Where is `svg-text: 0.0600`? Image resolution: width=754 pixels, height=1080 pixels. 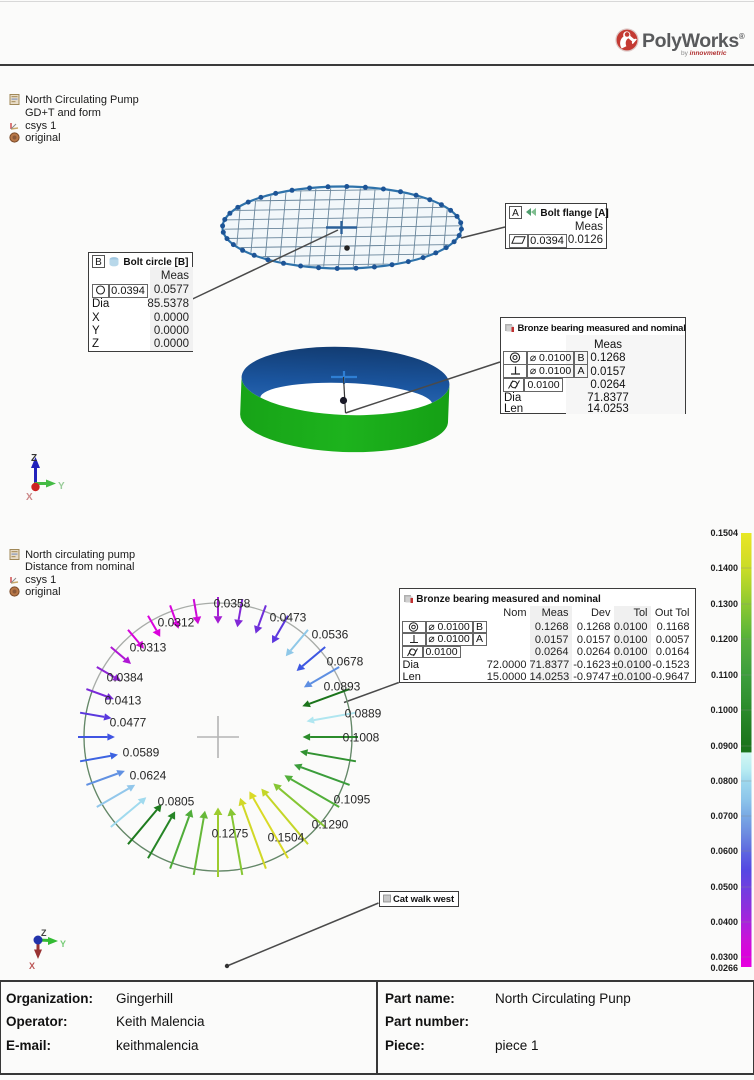 svg-text: 0.0600 is located at coordinates (724, 851).